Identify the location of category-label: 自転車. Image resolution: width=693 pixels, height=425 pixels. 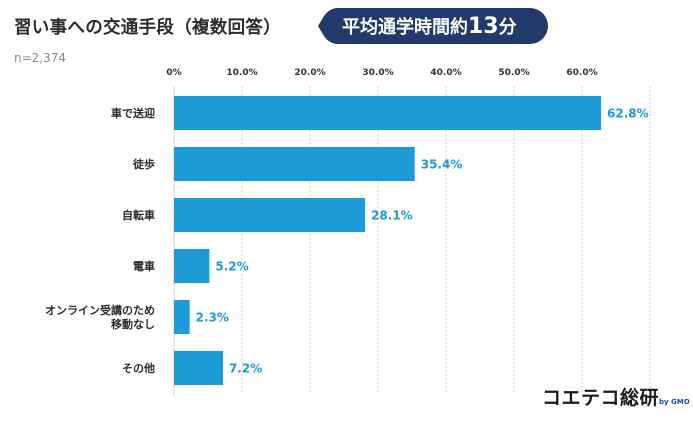
(138, 215).